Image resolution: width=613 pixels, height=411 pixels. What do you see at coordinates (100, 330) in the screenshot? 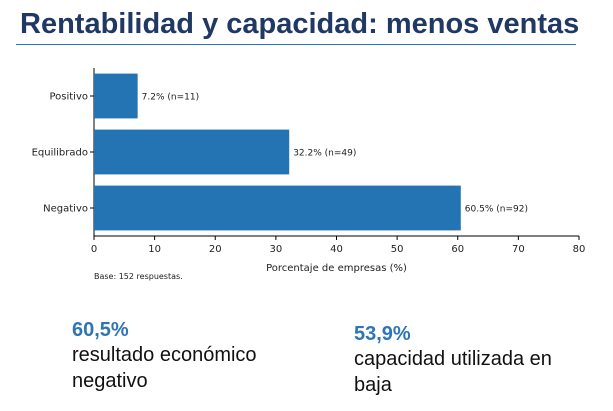
I see `stat-value: 60,5%` at bounding box center [100, 330].